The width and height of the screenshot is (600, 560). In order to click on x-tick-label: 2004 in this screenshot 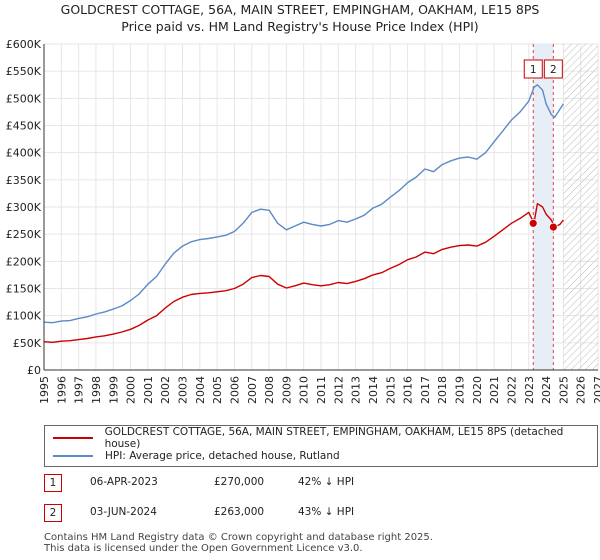, I will do `click(200, 390)`.